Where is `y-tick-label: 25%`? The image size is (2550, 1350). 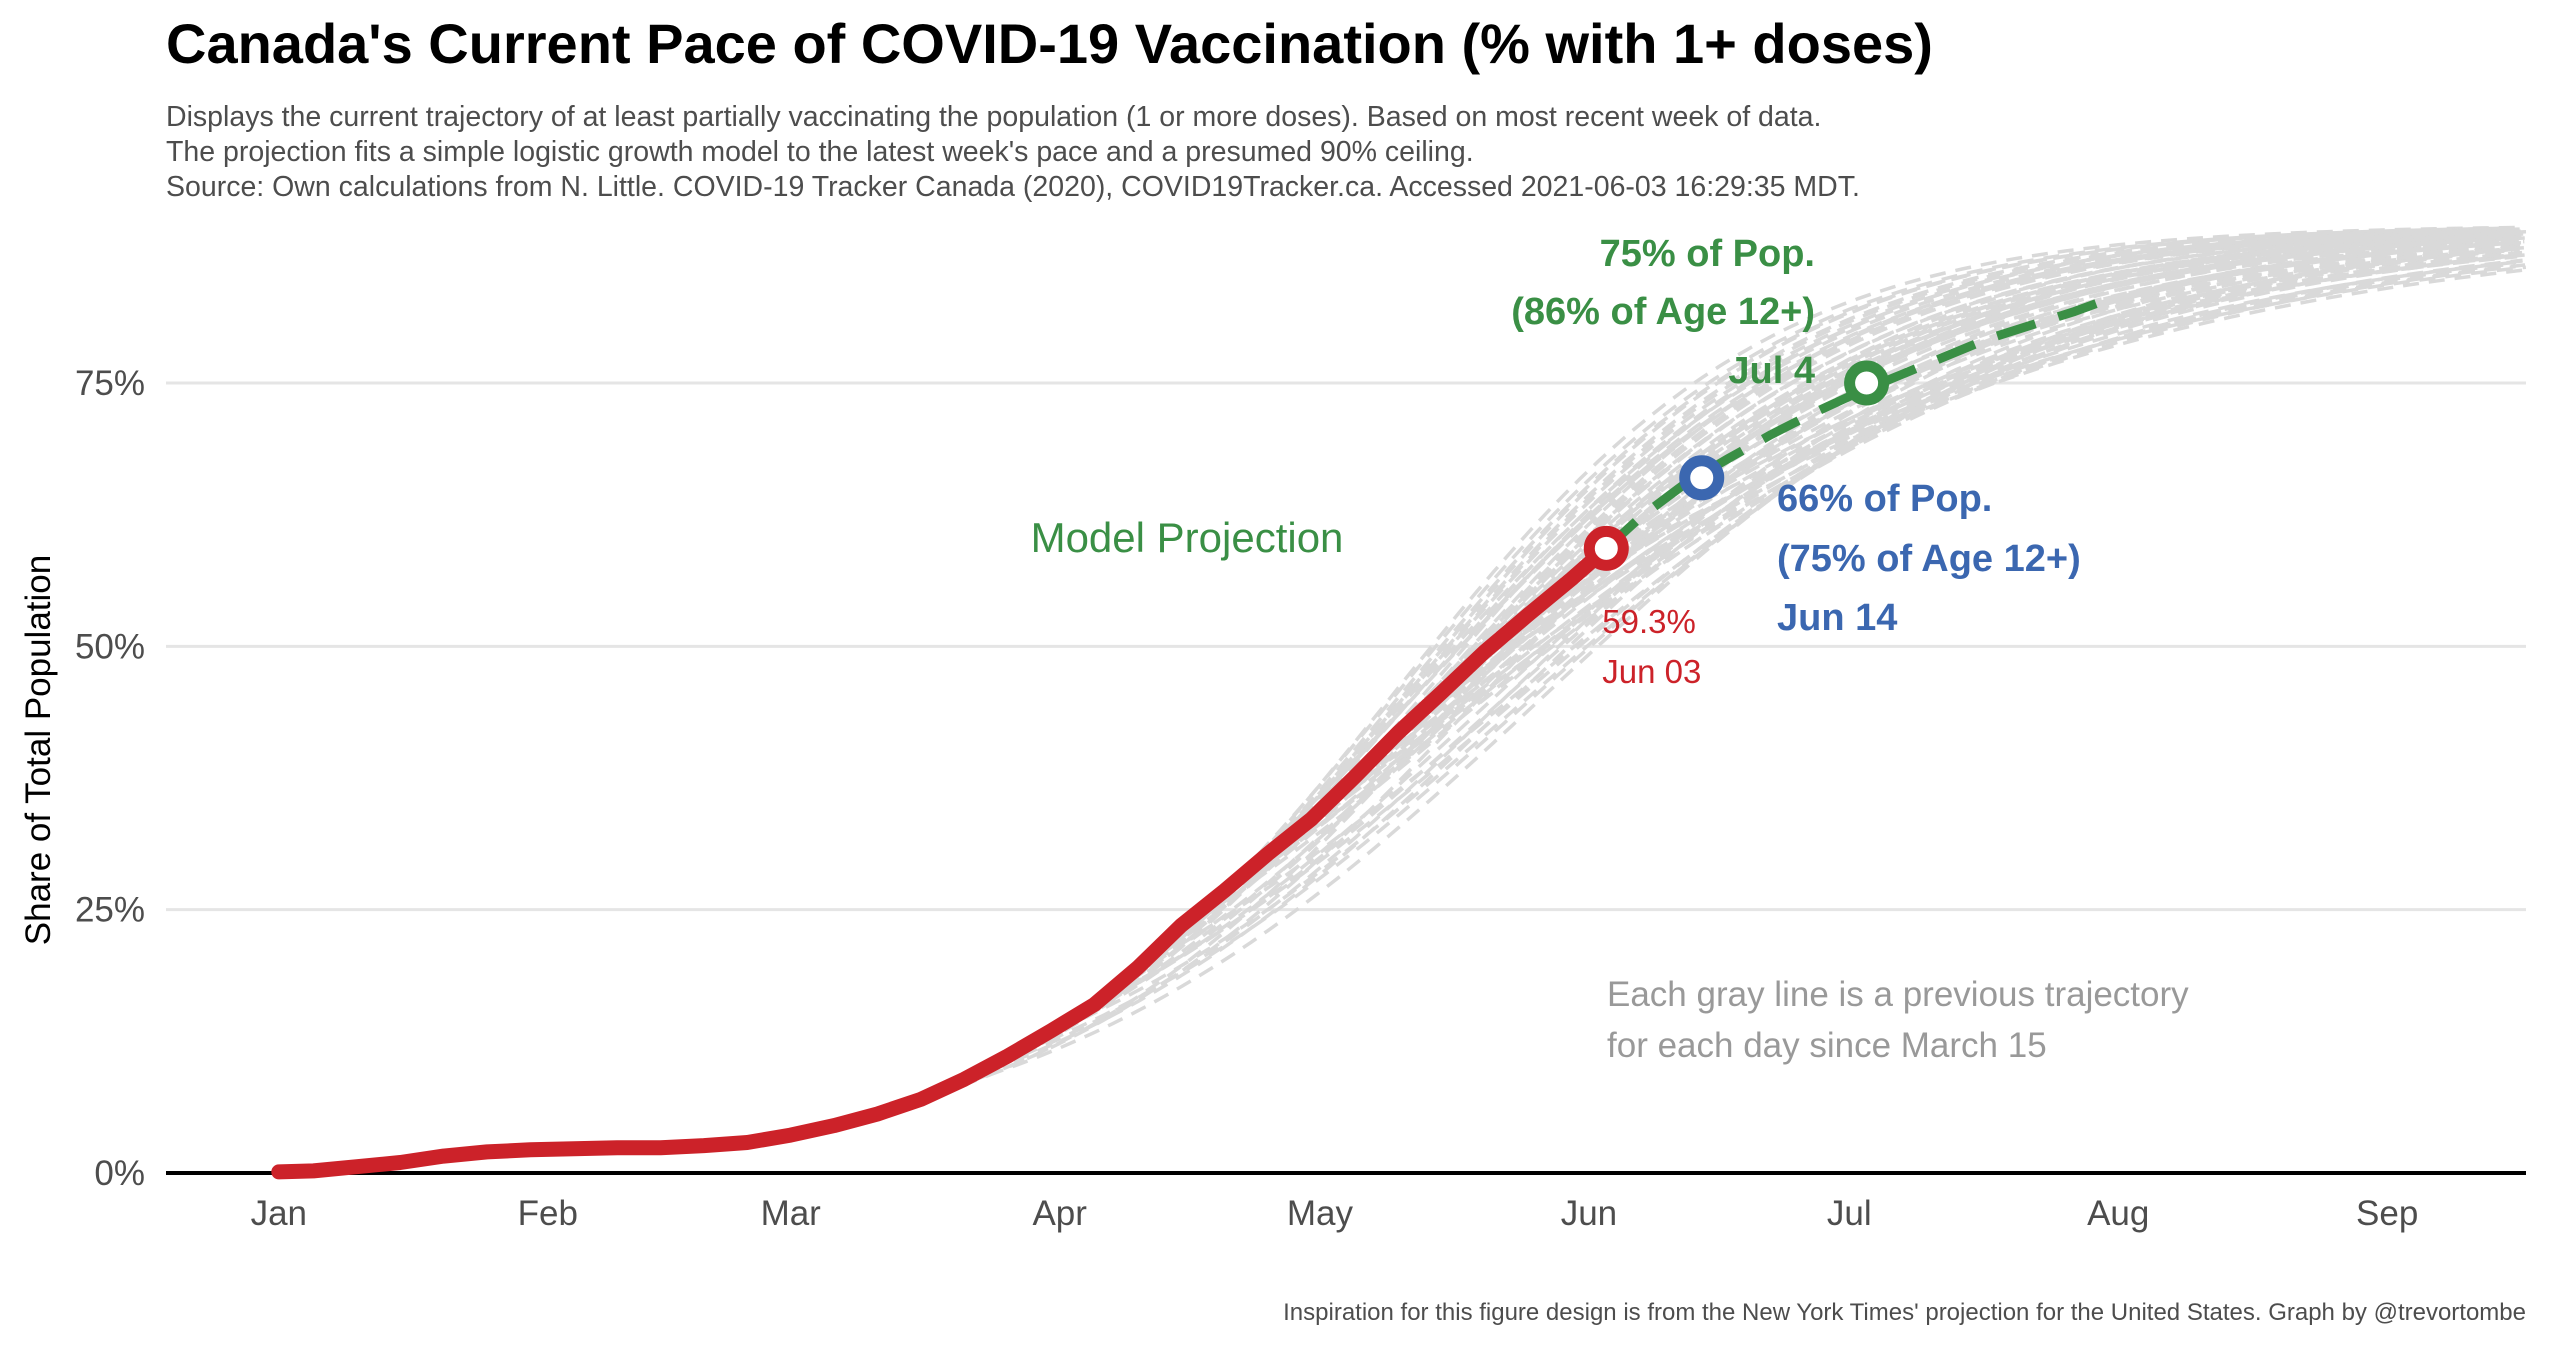
y-tick-label: 25% is located at coordinates (110, 910).